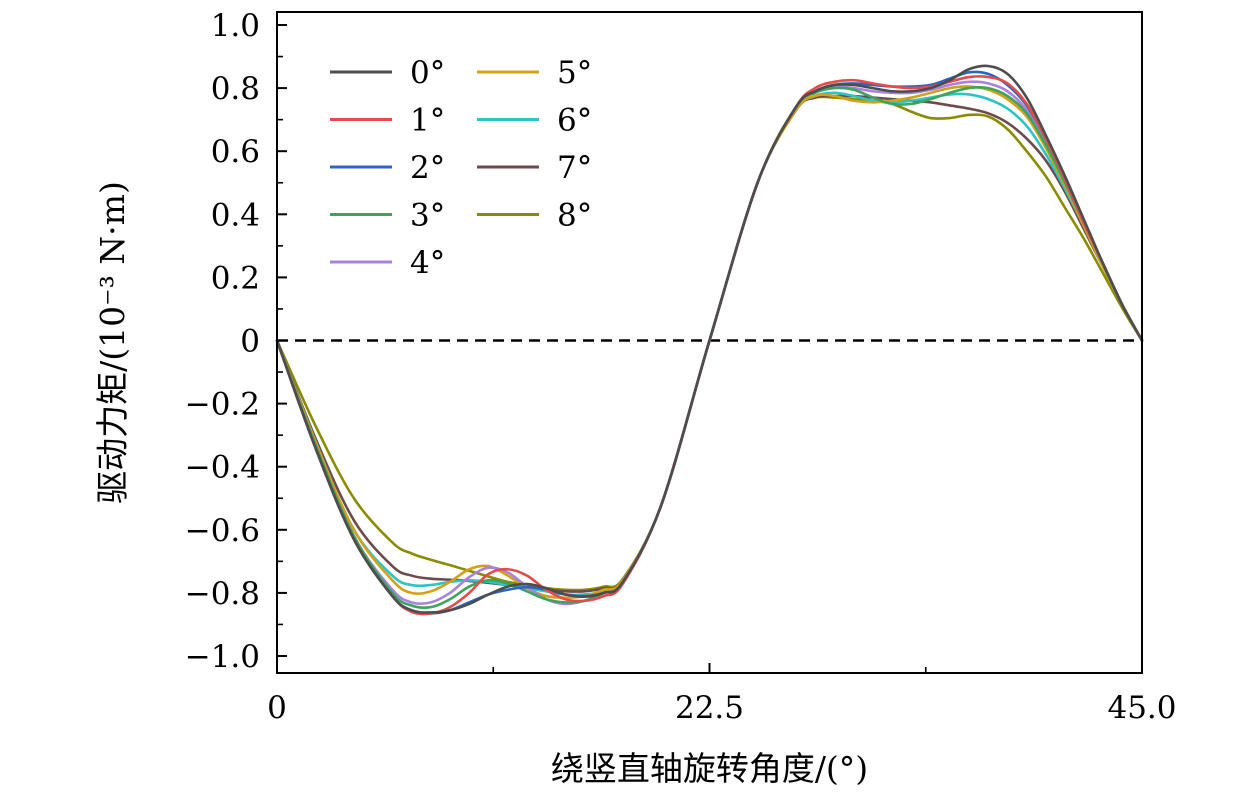  What do you see at coordinates (427, 121) in the screenshot?
I see `legend-label: 1°` at bounding box center [427, 121].